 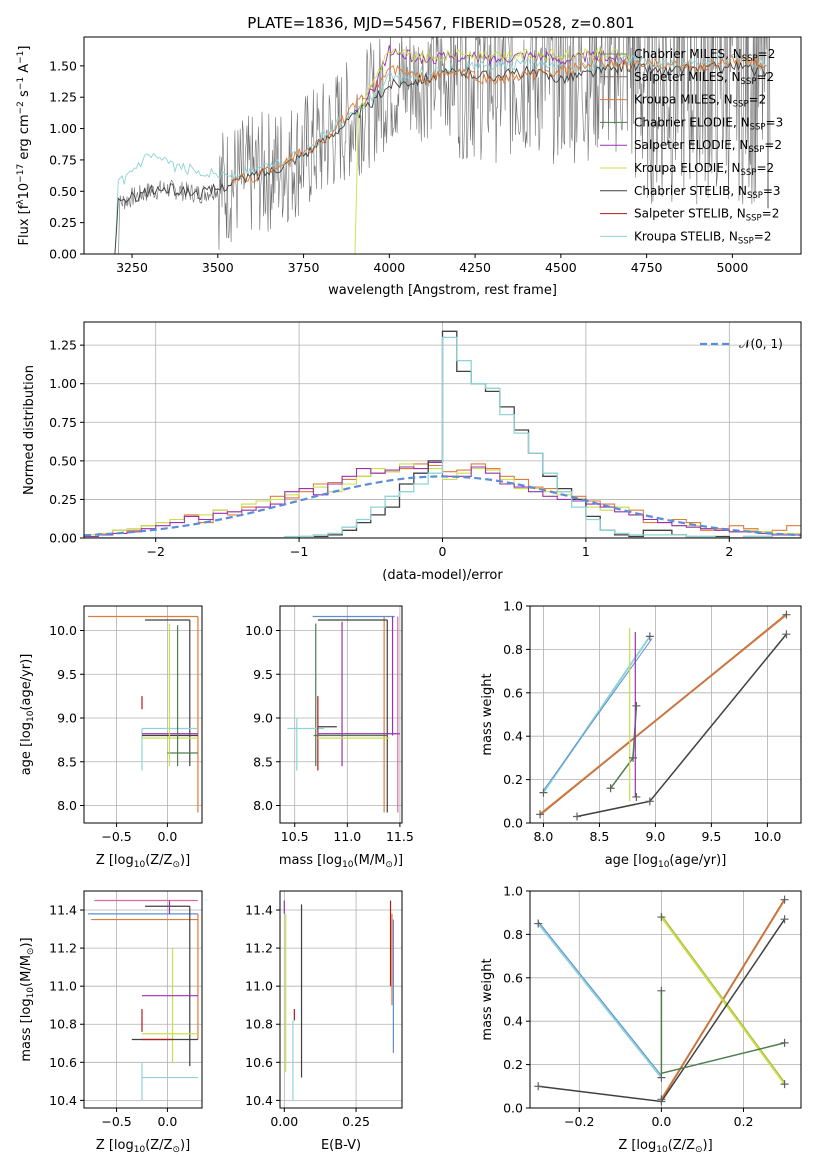 I want to click on x-tick-label: 4250, so click(x=475, y=267).